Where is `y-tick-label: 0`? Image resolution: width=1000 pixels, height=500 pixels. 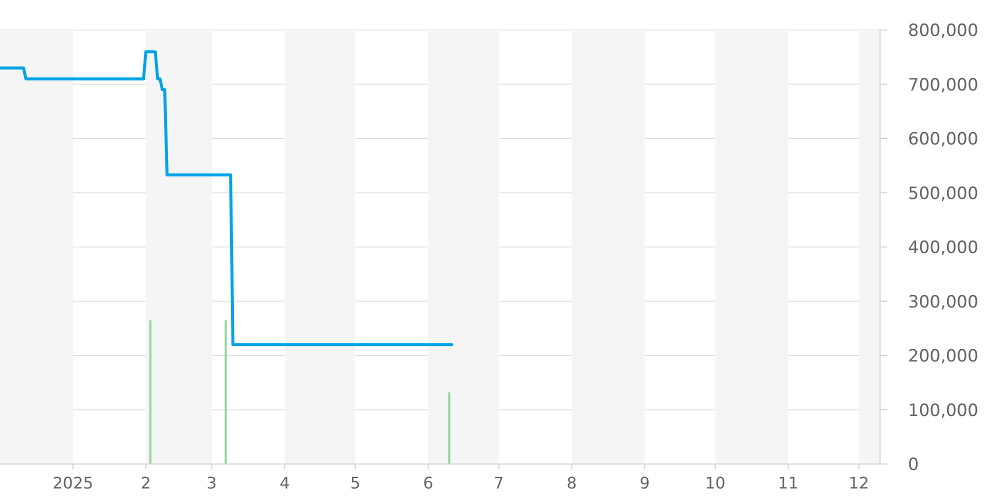 y-tick-label: 0 is located at coordinates (913, 465).